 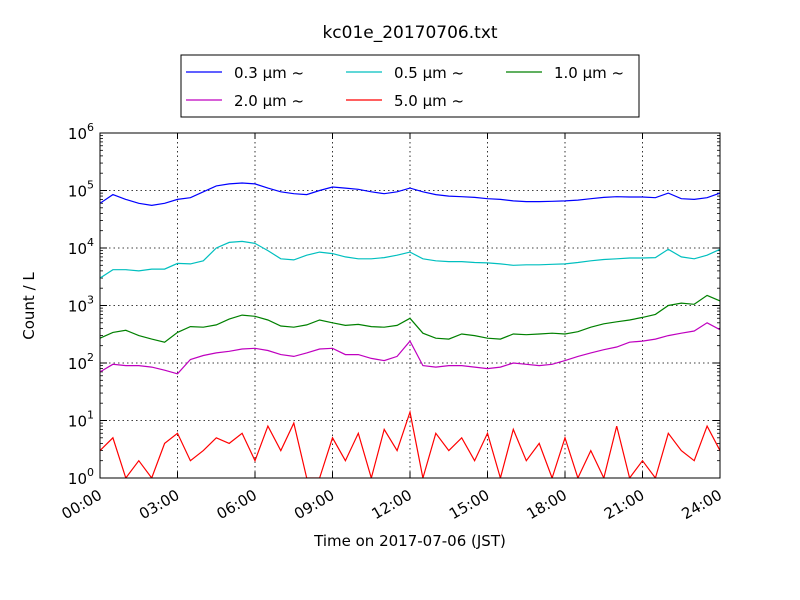 I want to click on y-tick-label: 10⁶, so click(x=81, y=132).